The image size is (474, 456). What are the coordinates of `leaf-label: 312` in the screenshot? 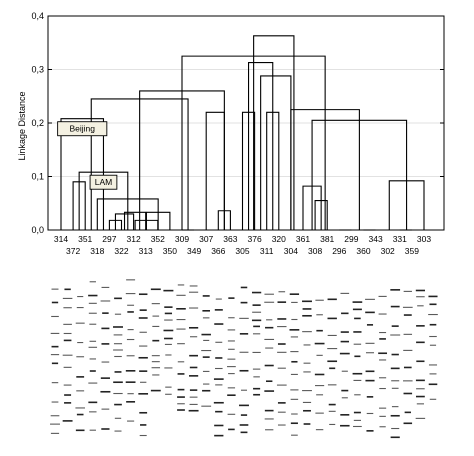 It's located at (134, 239).